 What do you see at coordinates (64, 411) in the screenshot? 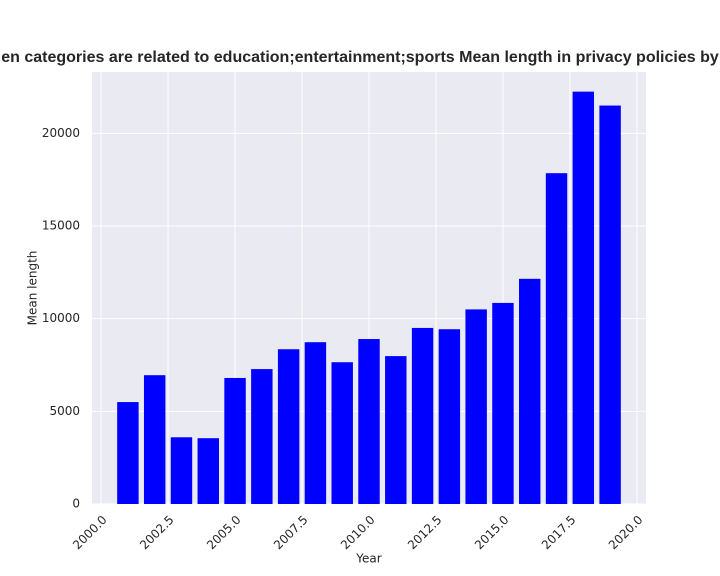
I see `y-tick-label: 5000` at bounding box center [64, 411].